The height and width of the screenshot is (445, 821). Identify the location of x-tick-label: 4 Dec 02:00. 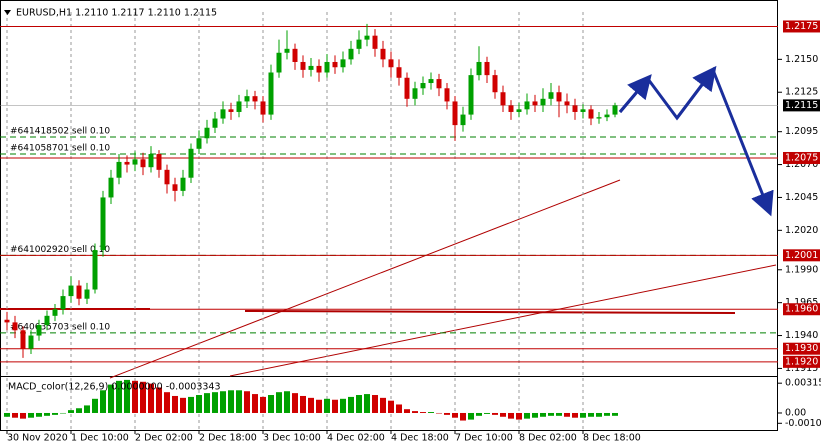
(356, 438).